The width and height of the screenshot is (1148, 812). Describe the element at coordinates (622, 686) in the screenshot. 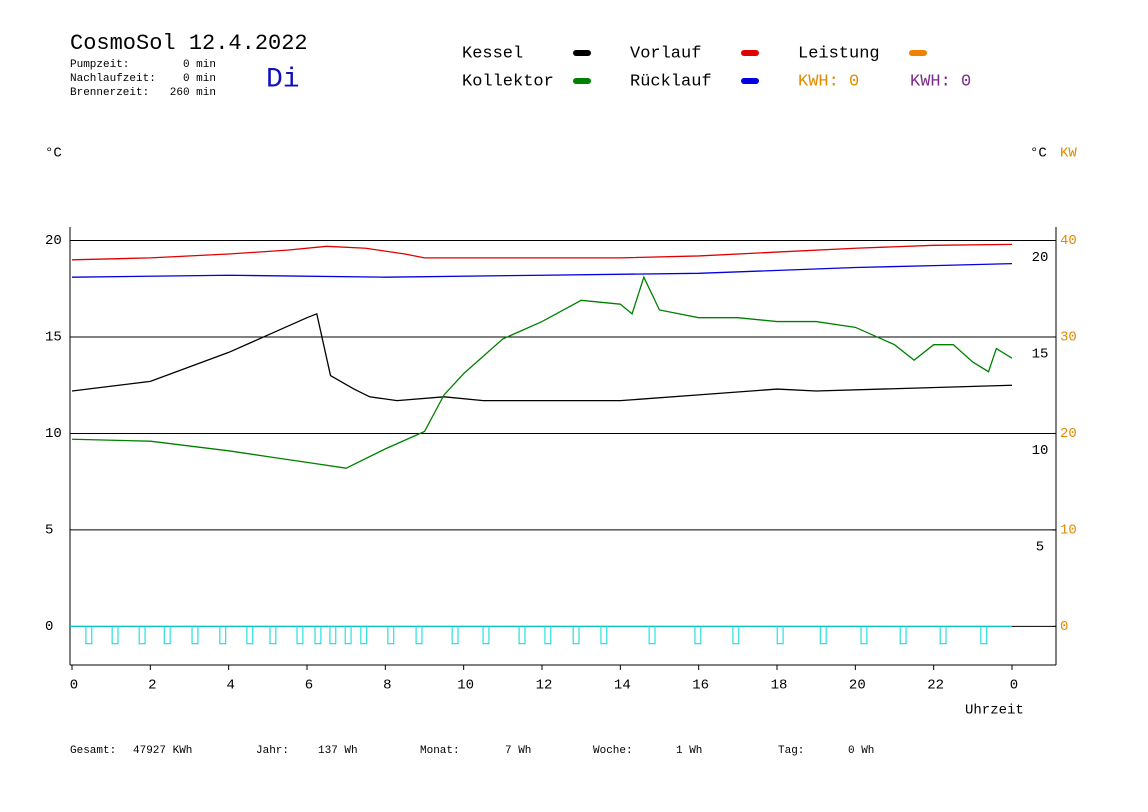

I see `x-tick-label: 14` at that location.